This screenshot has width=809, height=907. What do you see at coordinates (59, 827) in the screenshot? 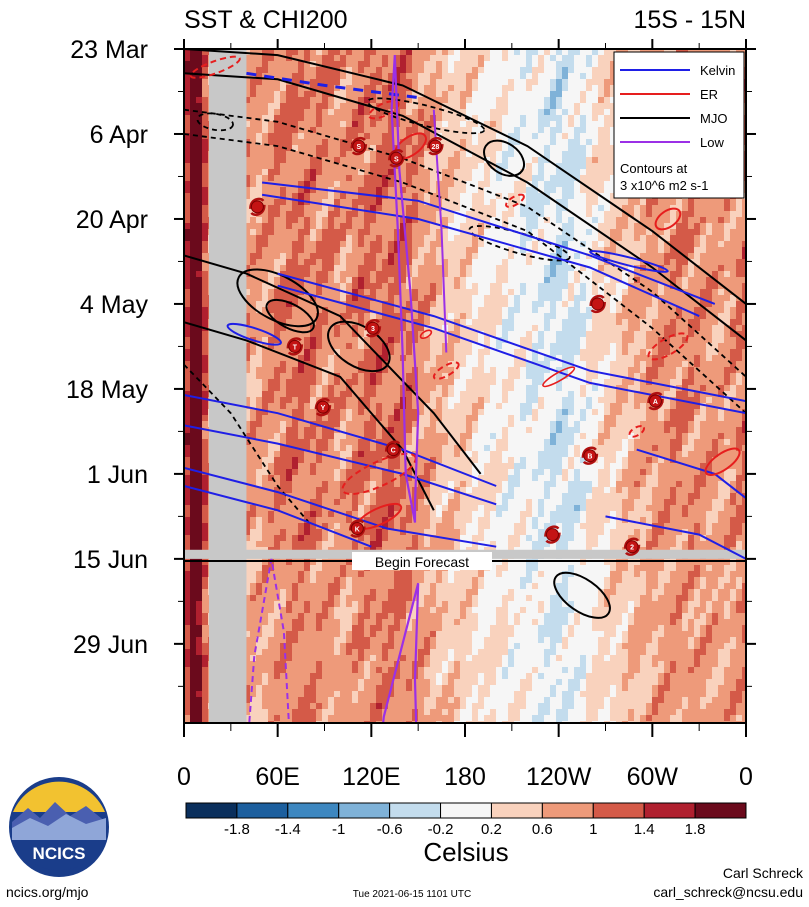
I see `ncics-logo: NCICS` at bounding box center [59, 827].